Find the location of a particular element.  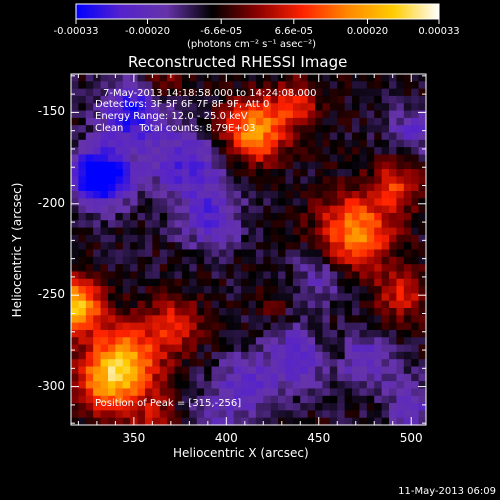

chart-title: Reconstructed RHESSI Image is located at coordinates (238, 62).